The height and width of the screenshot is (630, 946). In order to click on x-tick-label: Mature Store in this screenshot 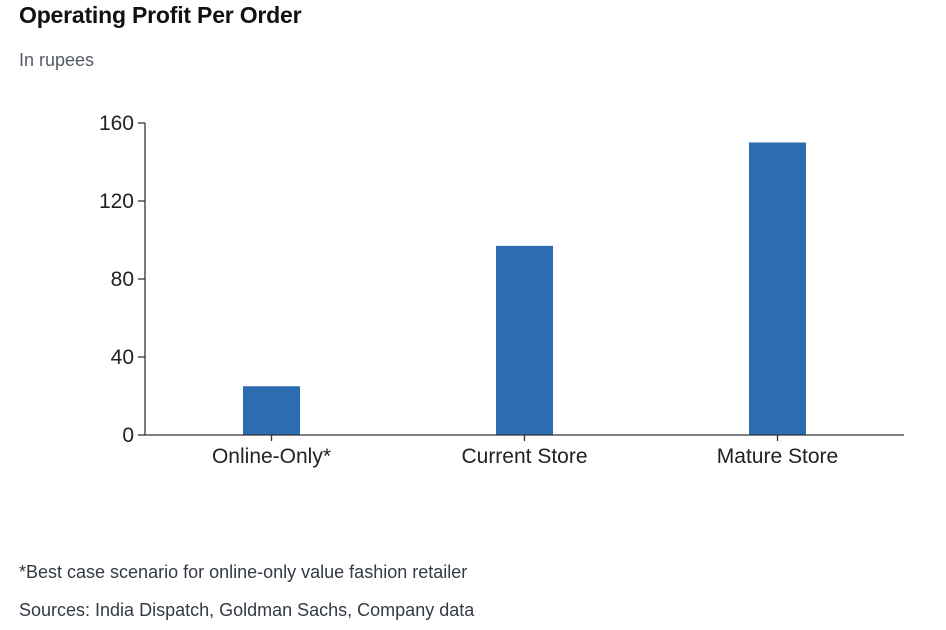, I will do `click(777, 456)`.